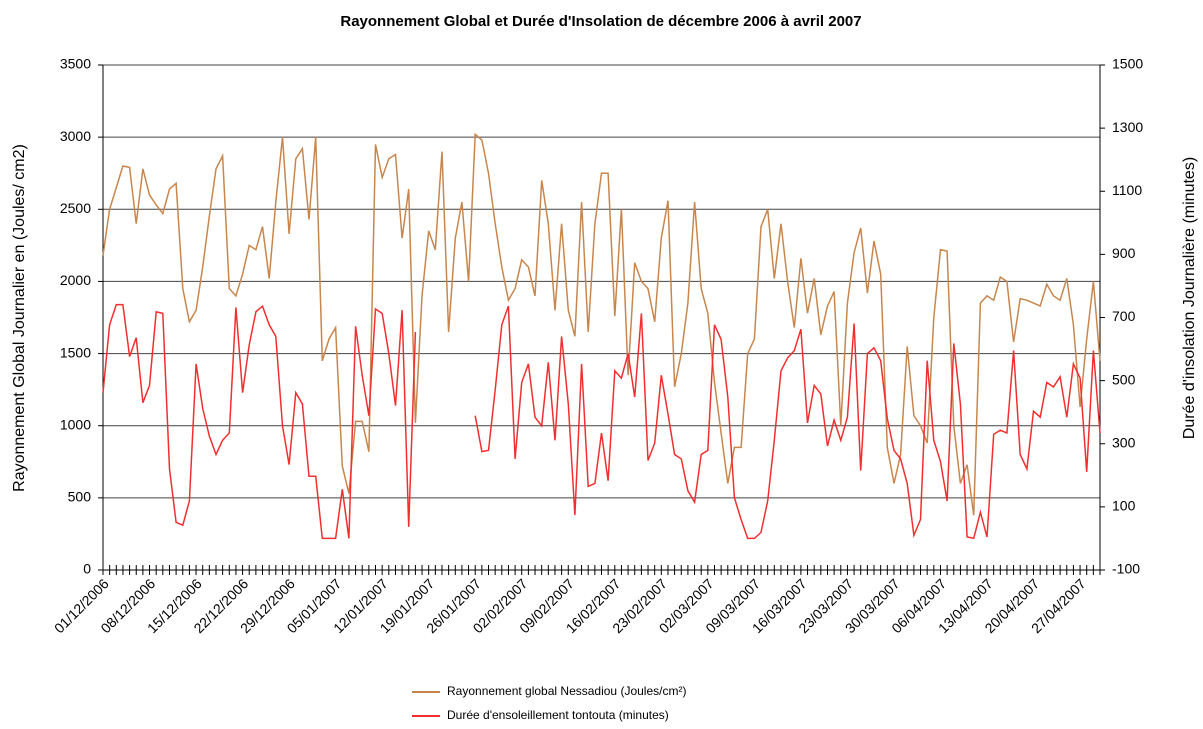 This screenshot has width=1203, height=729. Describe the element at coordinates (1124, 506) in the screenshot. I see `y2-tick-label: 100` at that location.